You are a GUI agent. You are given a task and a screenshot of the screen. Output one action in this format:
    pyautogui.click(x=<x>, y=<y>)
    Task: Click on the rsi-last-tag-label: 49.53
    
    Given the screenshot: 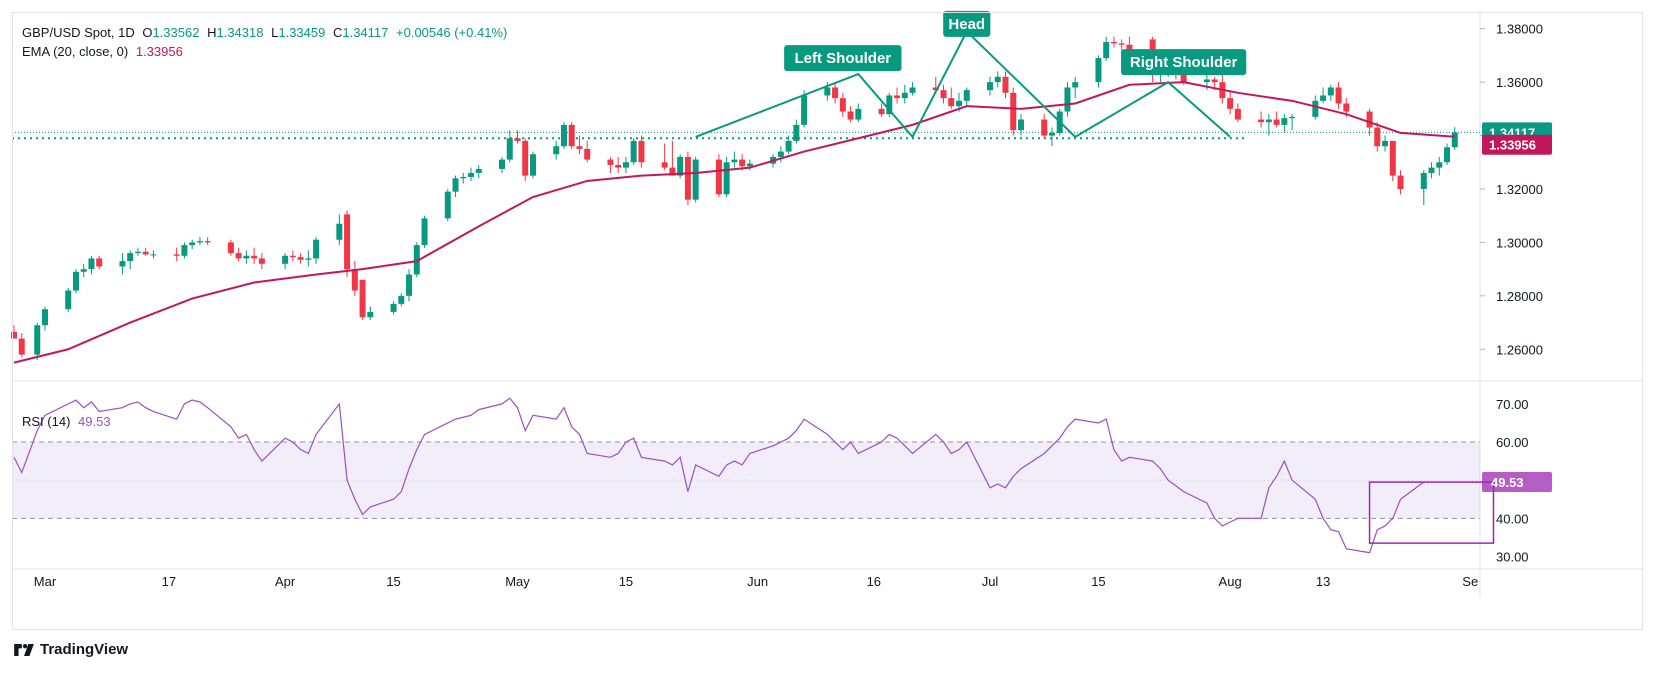 What is the action you would take?
    pyautogui.click(x=1507, y=482)
    